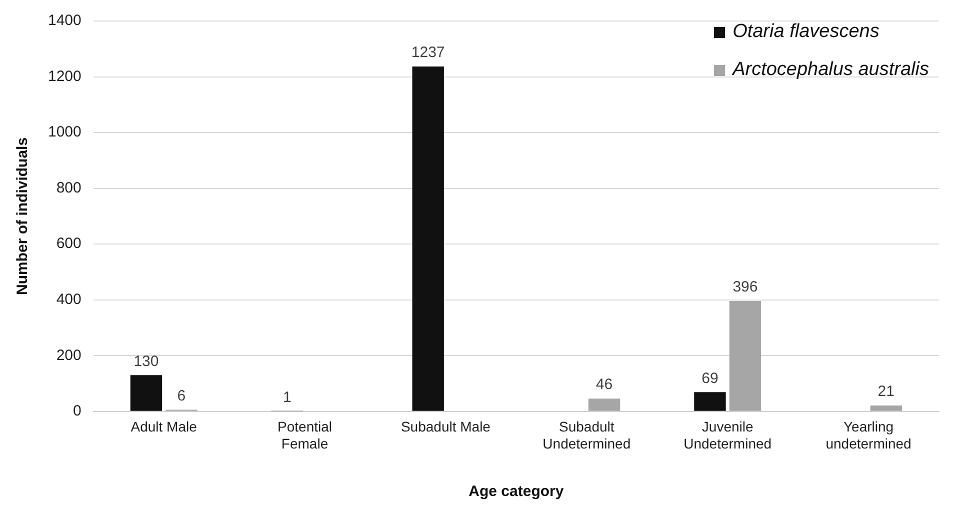 The image size is (959, 515). Describe the element at coordinates (428, 53) in the screenshot. I see `data-label: 1237` at that location.